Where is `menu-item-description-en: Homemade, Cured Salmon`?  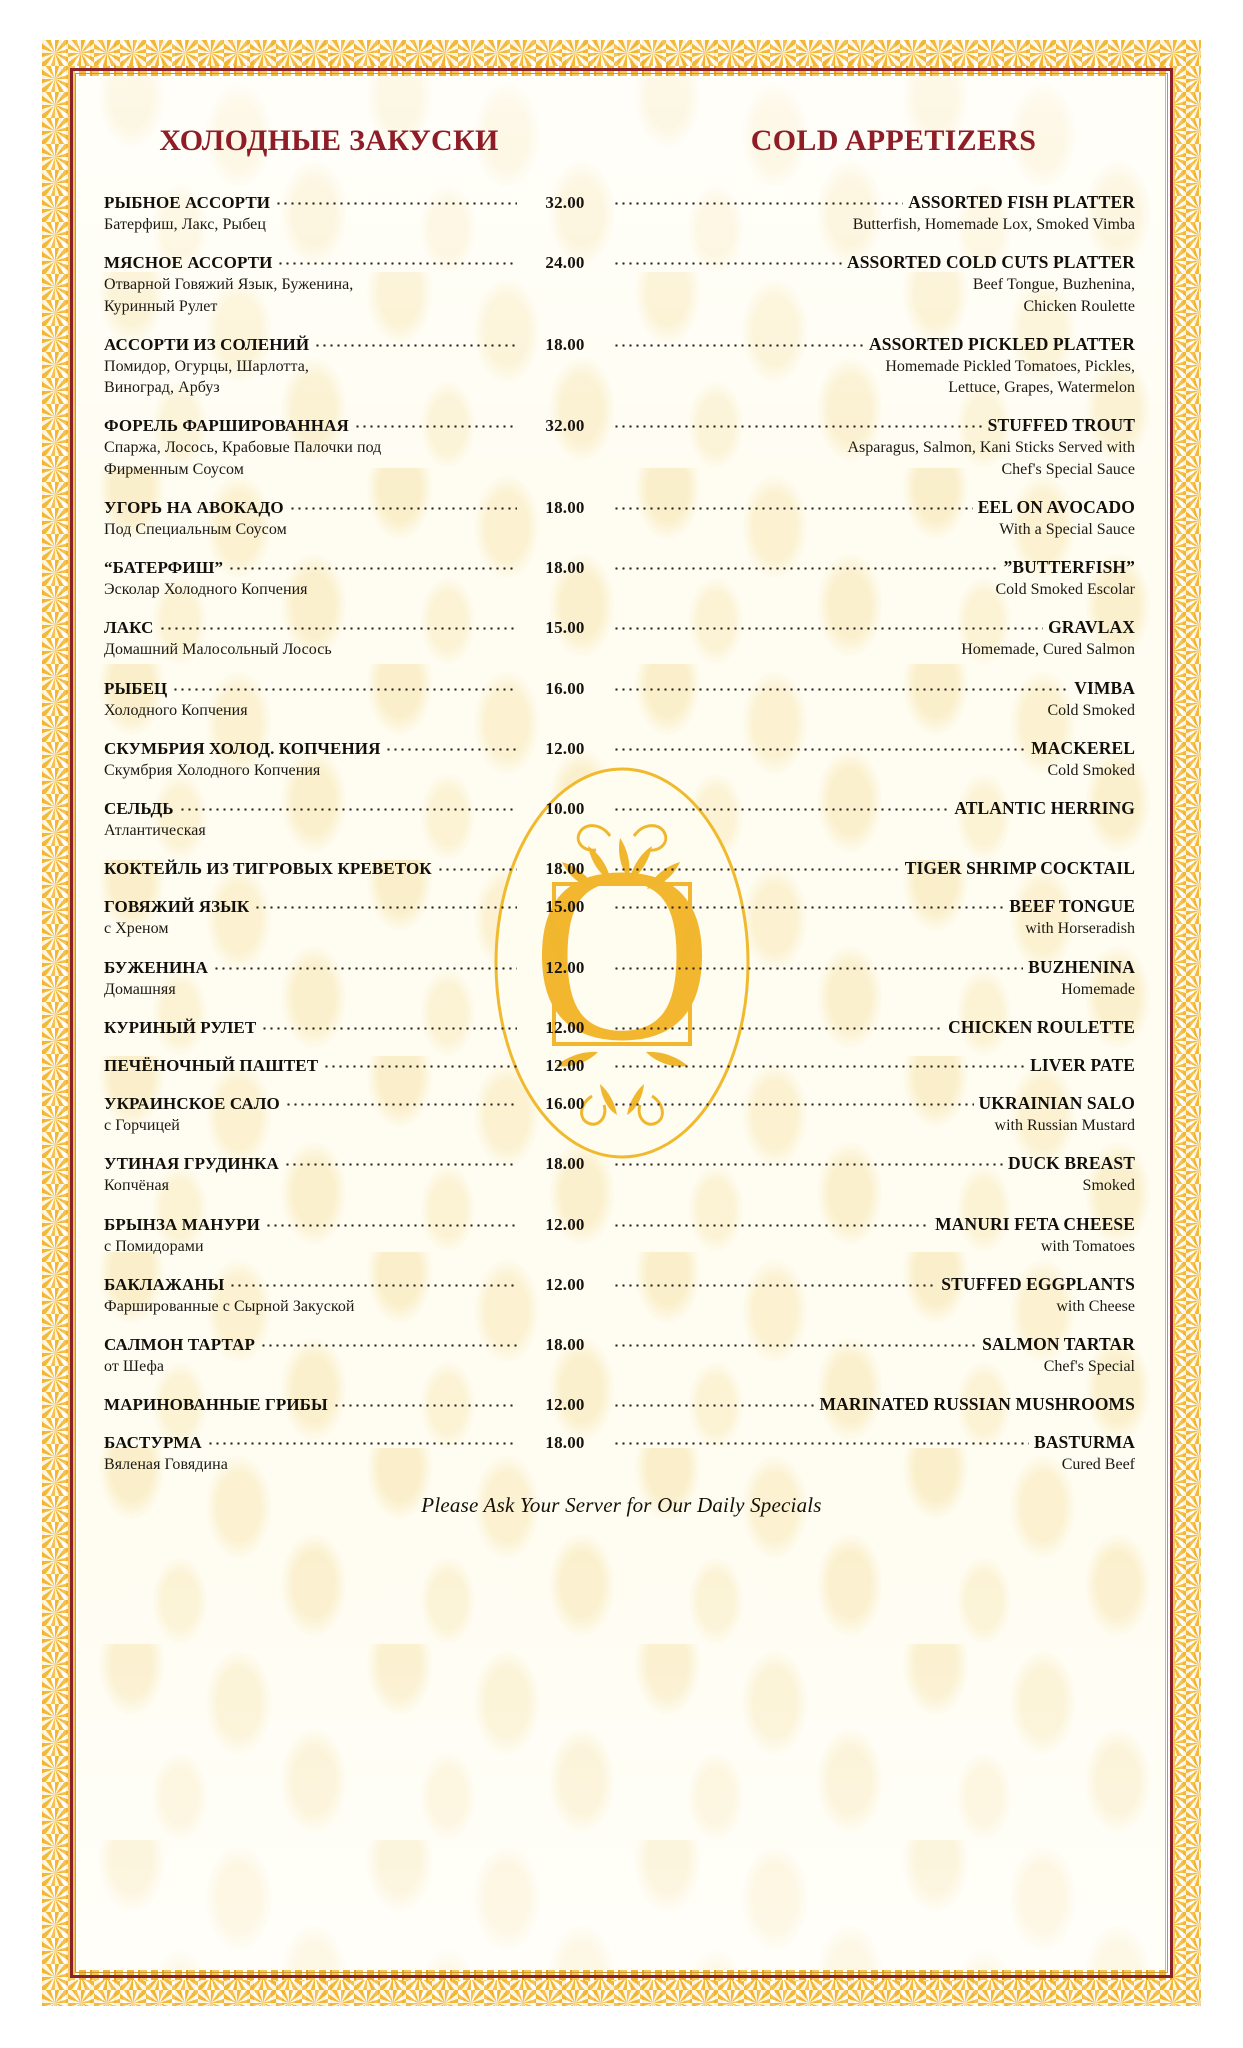
menu-item-description-en: Homemade, Cured Salmon is located at coordinates (1048, 650).